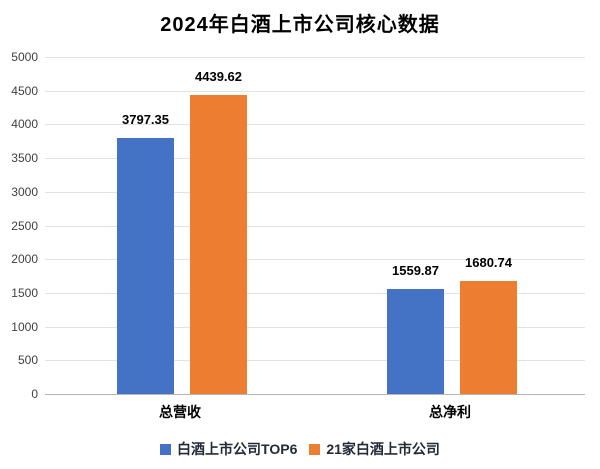 This screenshot has height=469, width=600. What do you see at coordinates (24, 225) in the screenshot?
I see `y-tick-label-2500: 2500` at bounding box center [24, 225].